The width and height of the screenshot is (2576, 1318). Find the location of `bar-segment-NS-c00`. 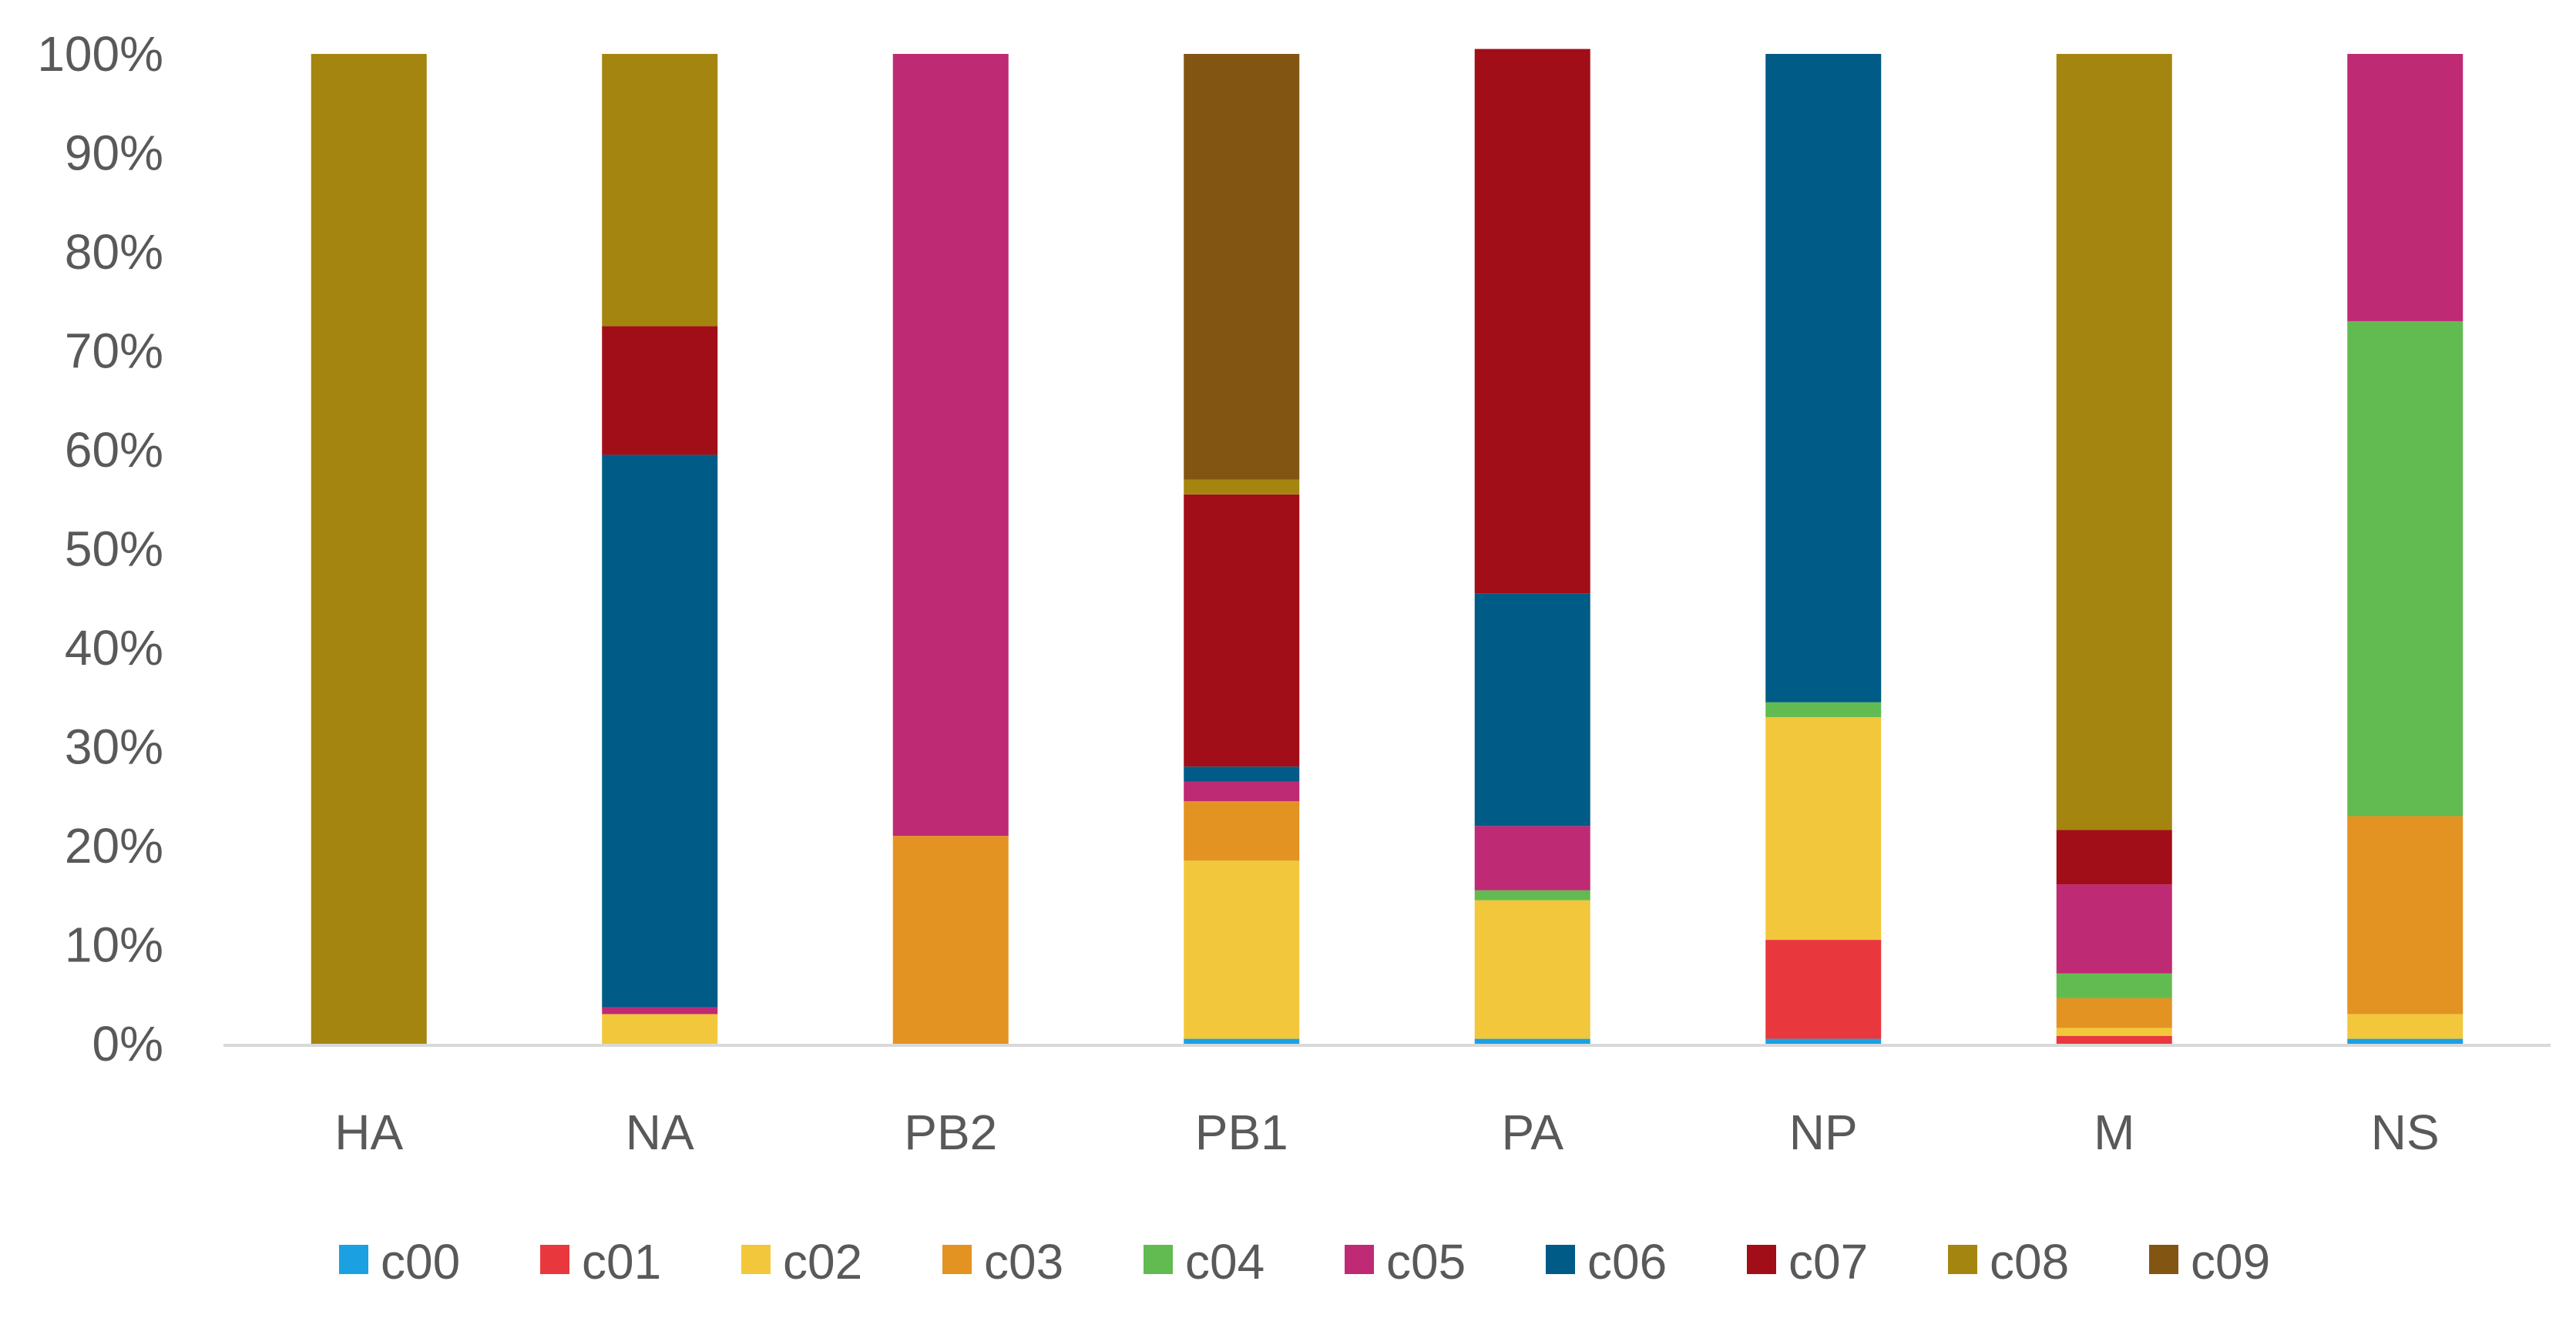

bar-segment-NS-c00 is located at coordinates (2405, 1041).